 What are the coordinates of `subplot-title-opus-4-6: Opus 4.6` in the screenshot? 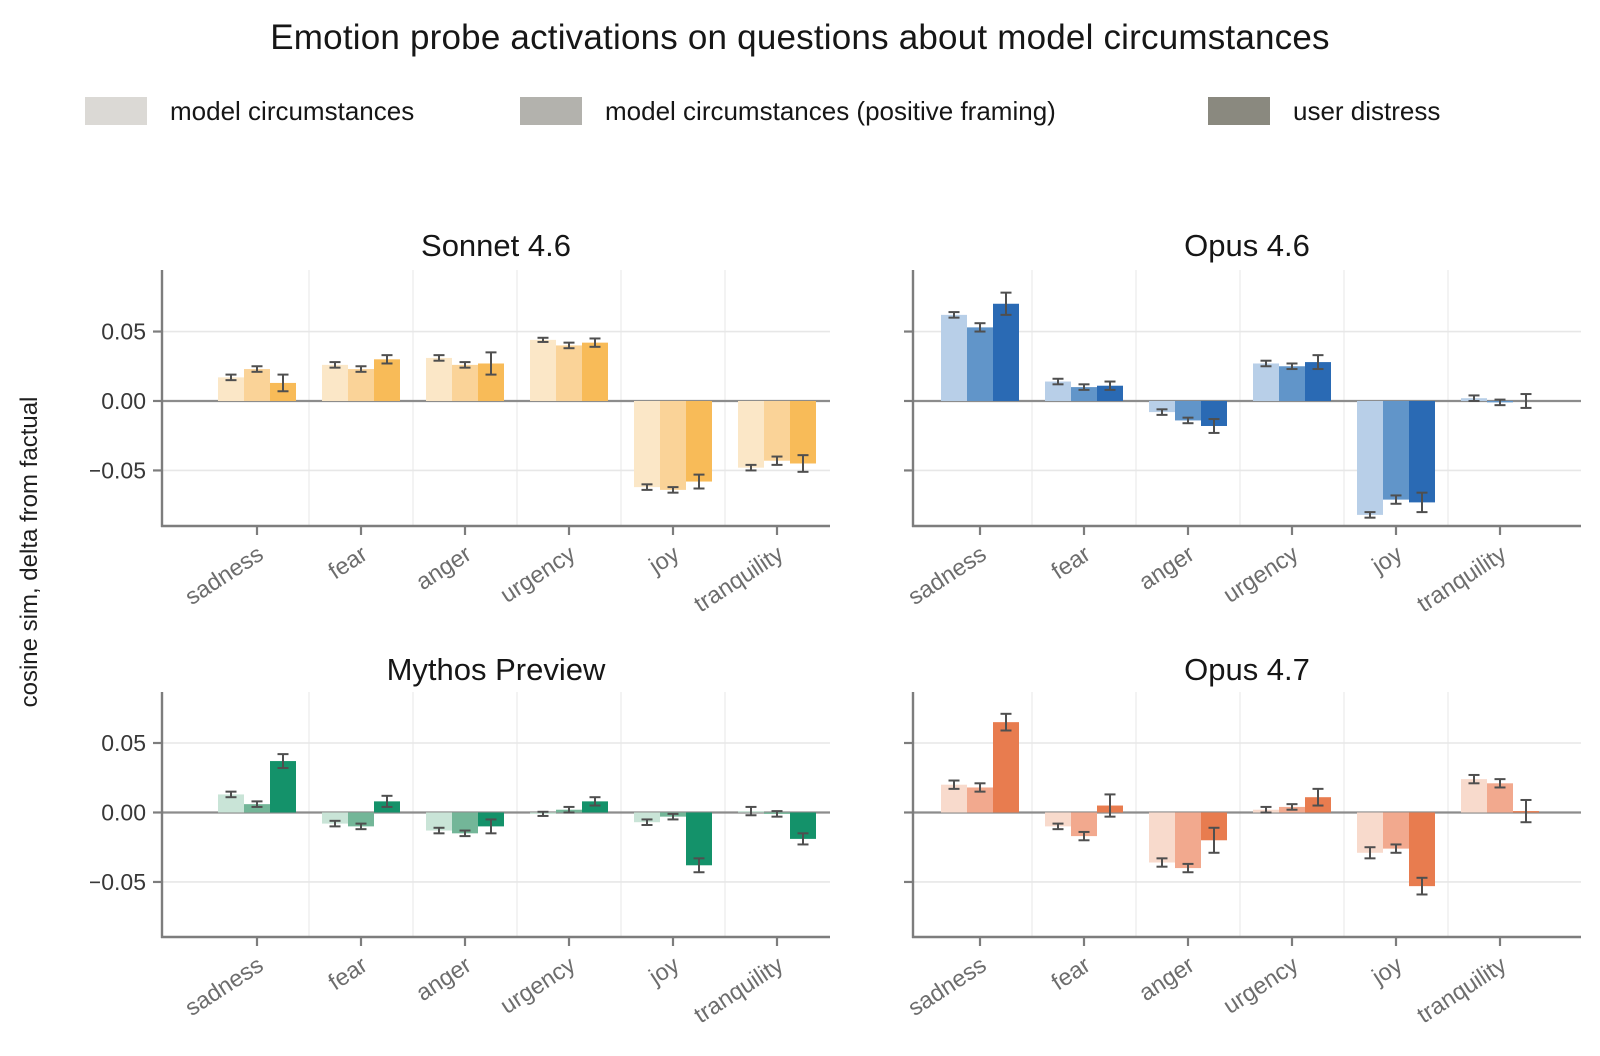 It's located at (1247, 245).